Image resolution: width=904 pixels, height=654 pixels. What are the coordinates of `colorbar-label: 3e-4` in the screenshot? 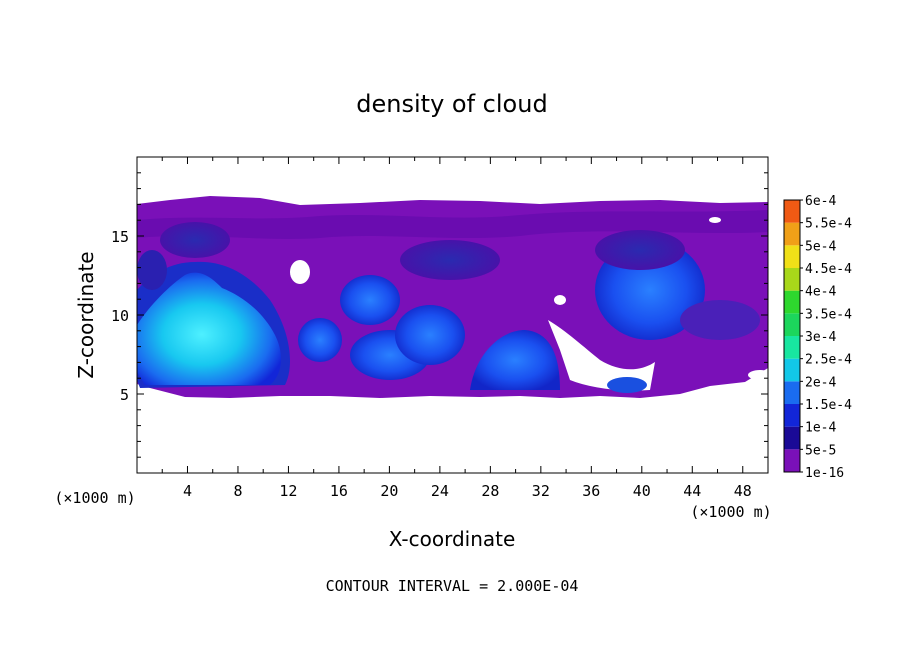 It's located at (820, 337).